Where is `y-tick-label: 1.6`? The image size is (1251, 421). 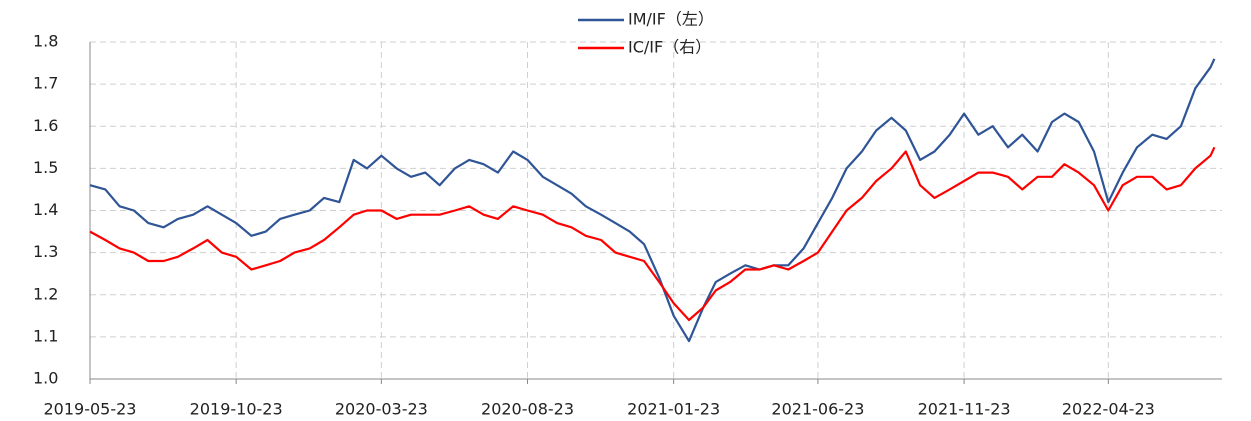 y-tick-label: 1.6 is located at coordinates (45, 125).